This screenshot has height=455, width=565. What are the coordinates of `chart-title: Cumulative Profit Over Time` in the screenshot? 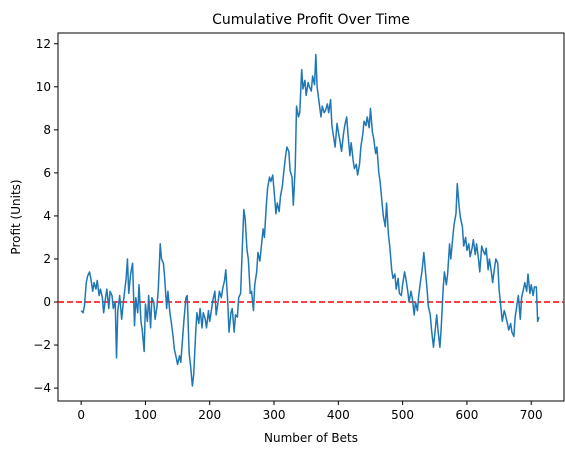 It's located at (311, 20).